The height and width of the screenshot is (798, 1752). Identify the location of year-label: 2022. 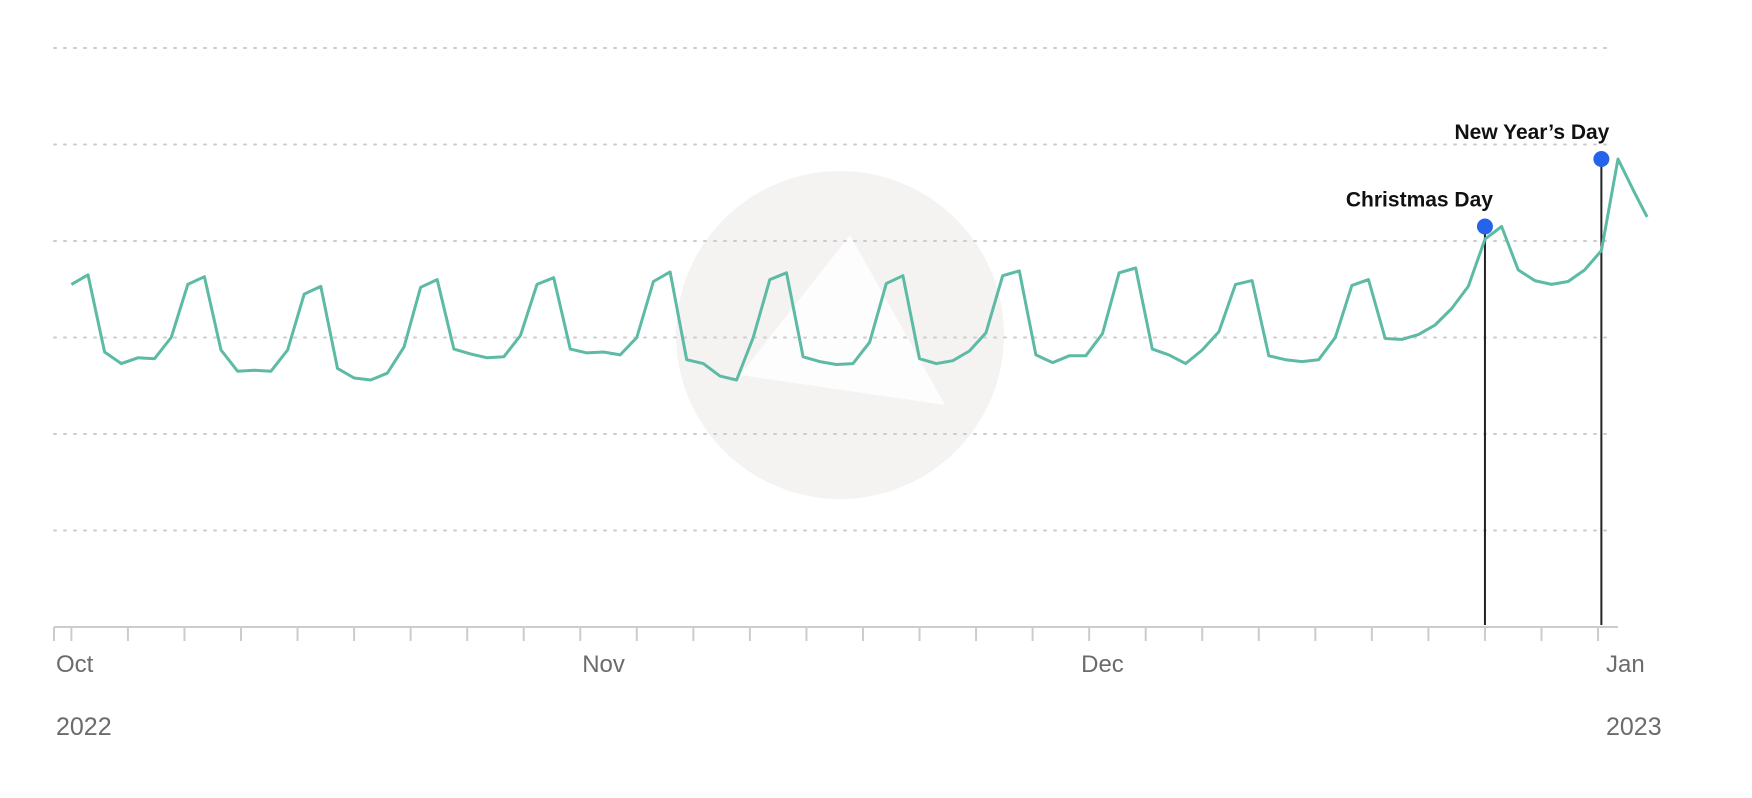
(84, 727).